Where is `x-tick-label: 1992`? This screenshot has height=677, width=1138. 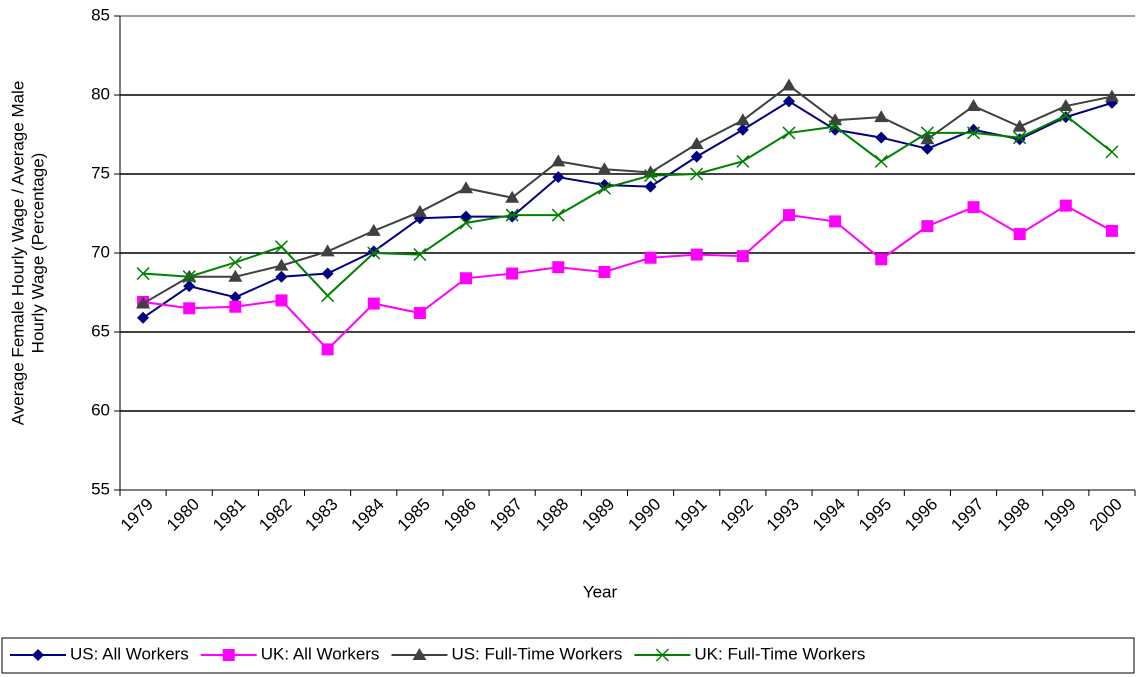
x-tick-label: 1992 is located at coordinates (737, 515).